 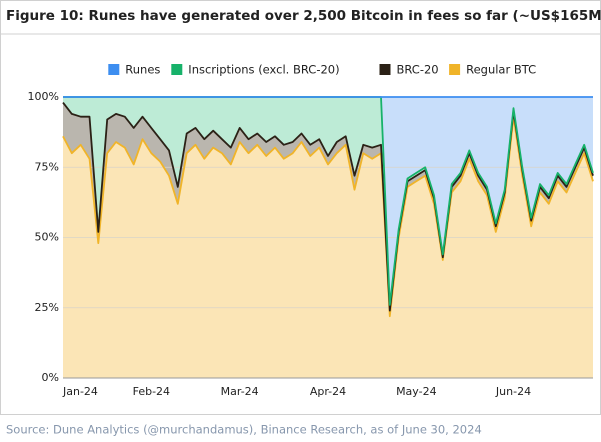 I want to click on x-tick-label: May-24, so click(x=416, y=391).